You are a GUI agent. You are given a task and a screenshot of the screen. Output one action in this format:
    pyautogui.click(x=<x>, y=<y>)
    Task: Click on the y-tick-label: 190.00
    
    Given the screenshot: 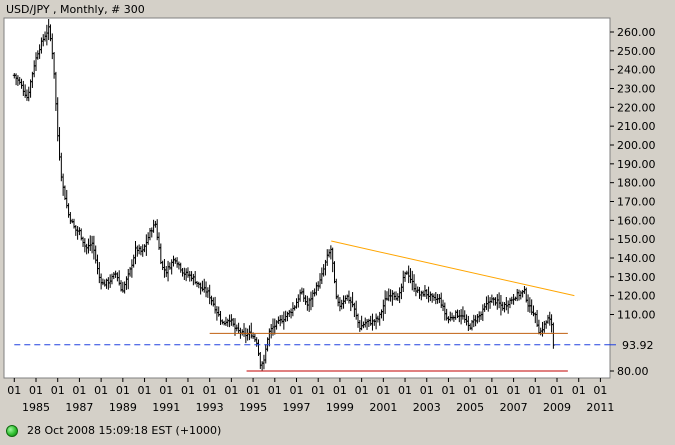 What is the action you would take?
    pyautogui.click(x=636, y=164)
    